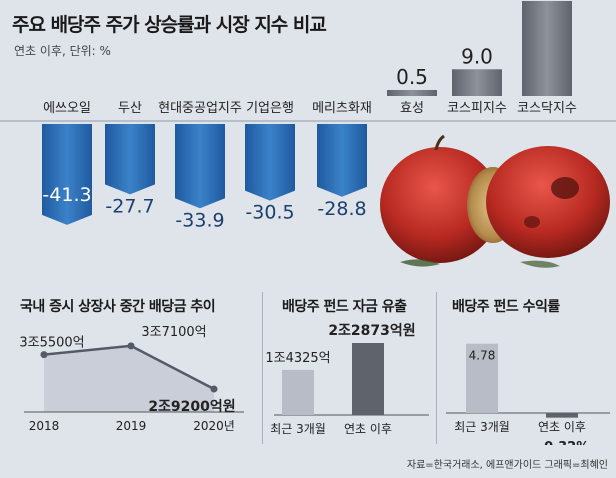 The height and width of the screenshot is (478, 616). What do you see at coordinates (440, 205) in the screenshot?
I see `apple-left` at bounding box center [440, 205].